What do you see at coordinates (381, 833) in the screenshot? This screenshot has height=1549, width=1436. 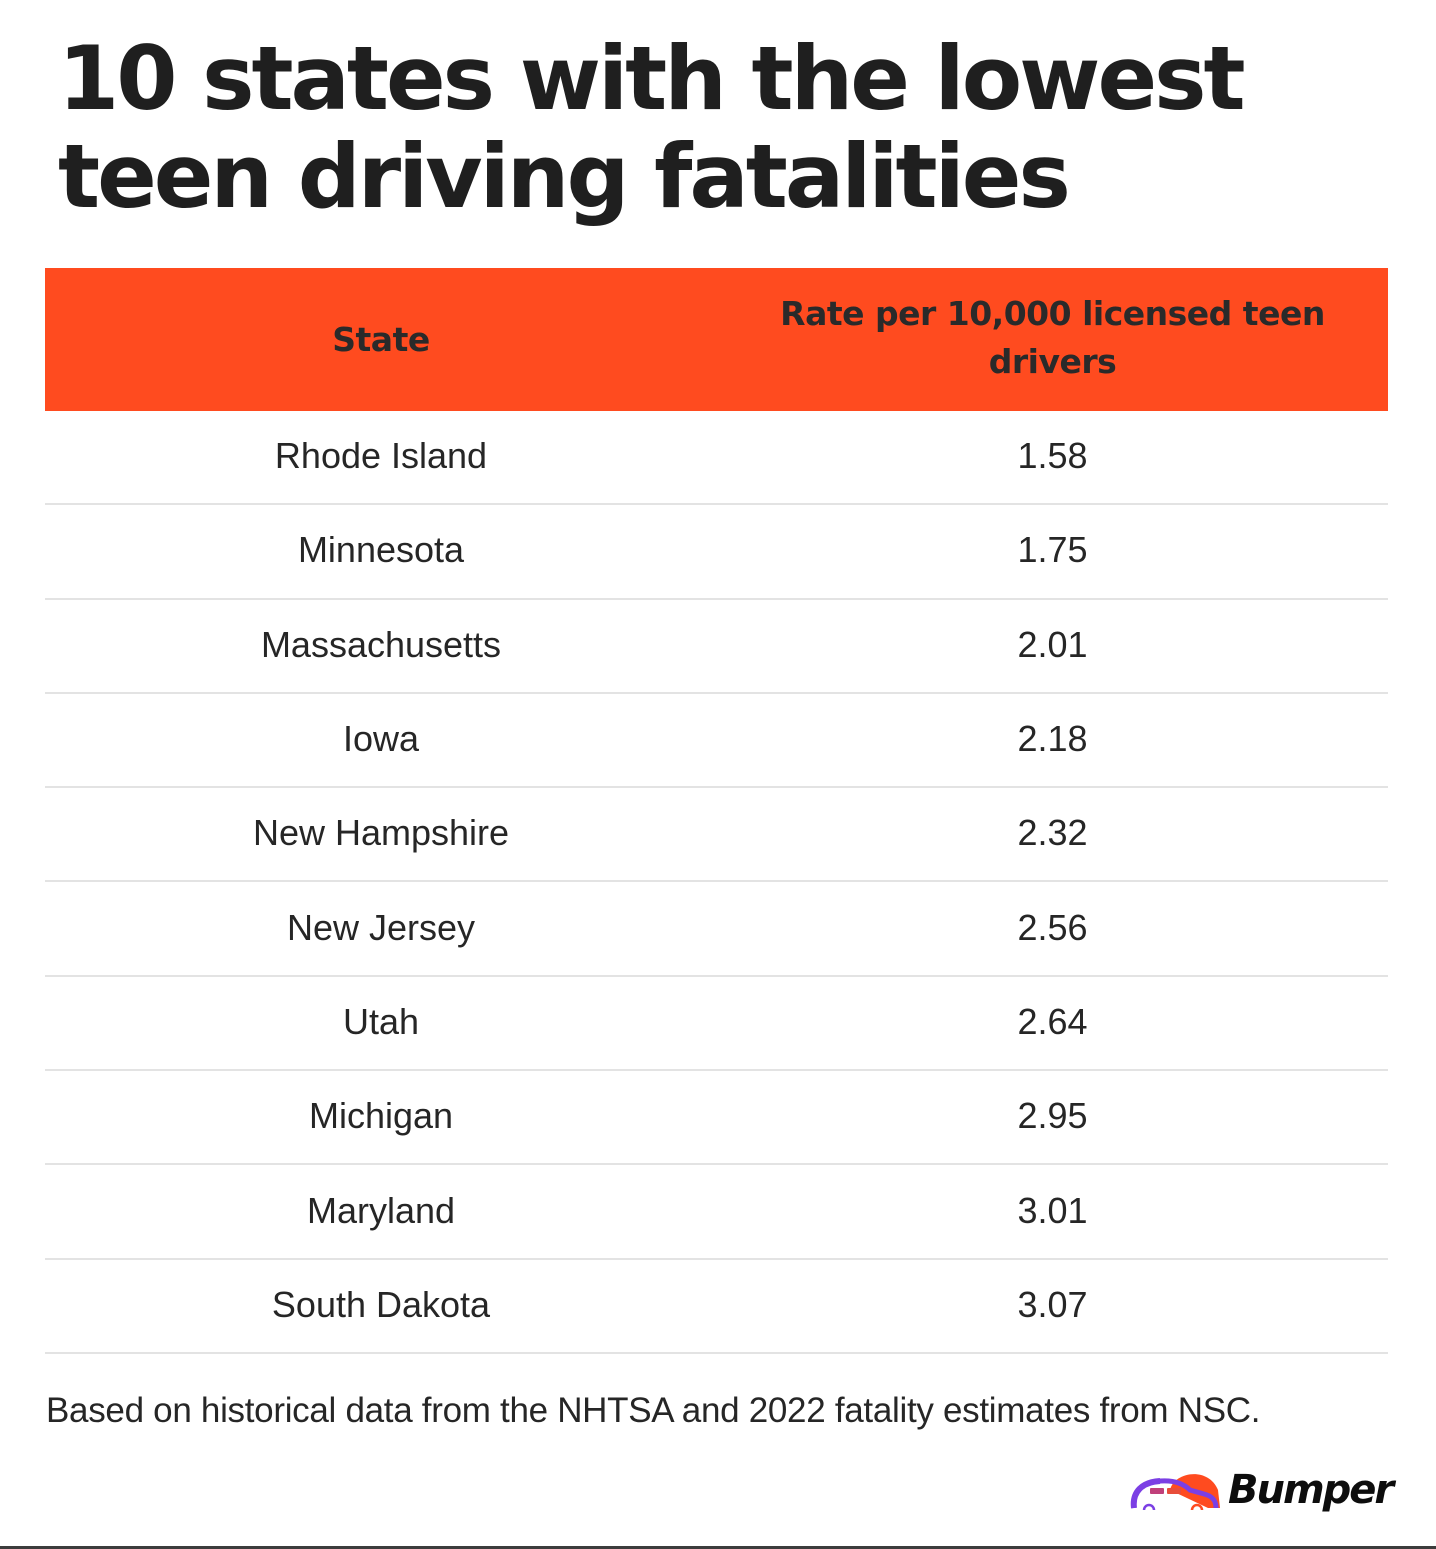 I see `state-cell: New Hampshire` at bounding box center [381, 833].